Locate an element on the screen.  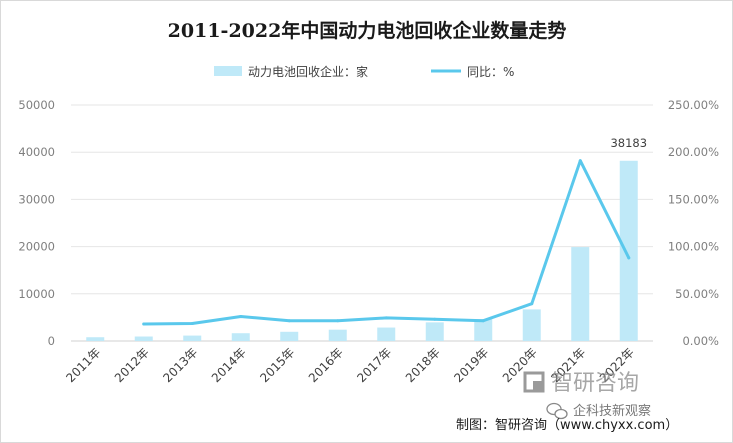
brand-logo-icon is located at coordinates (534, 382).